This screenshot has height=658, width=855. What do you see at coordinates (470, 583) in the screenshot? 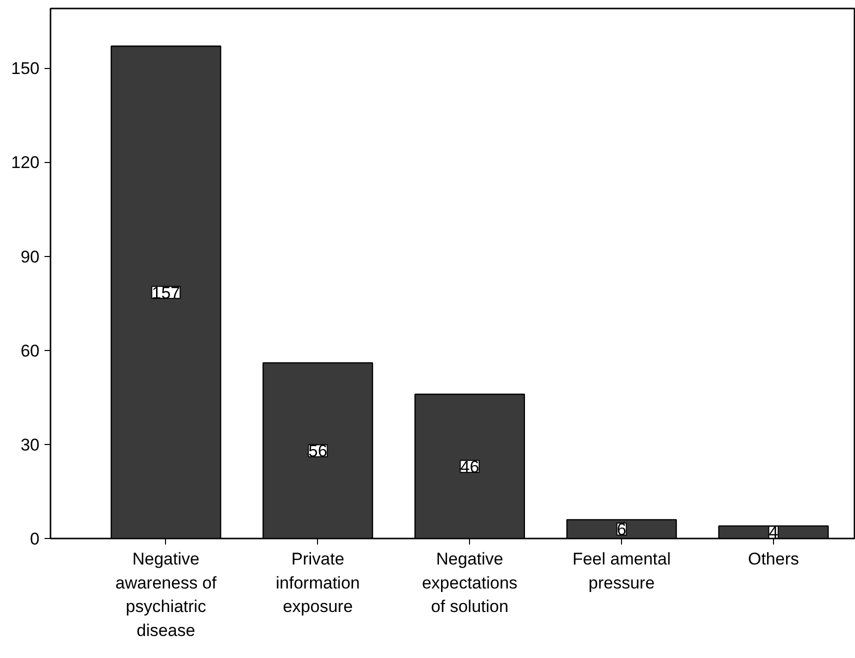
I see `x-tick-label: Negative expectations of solution` at bounding box center [470, 583].